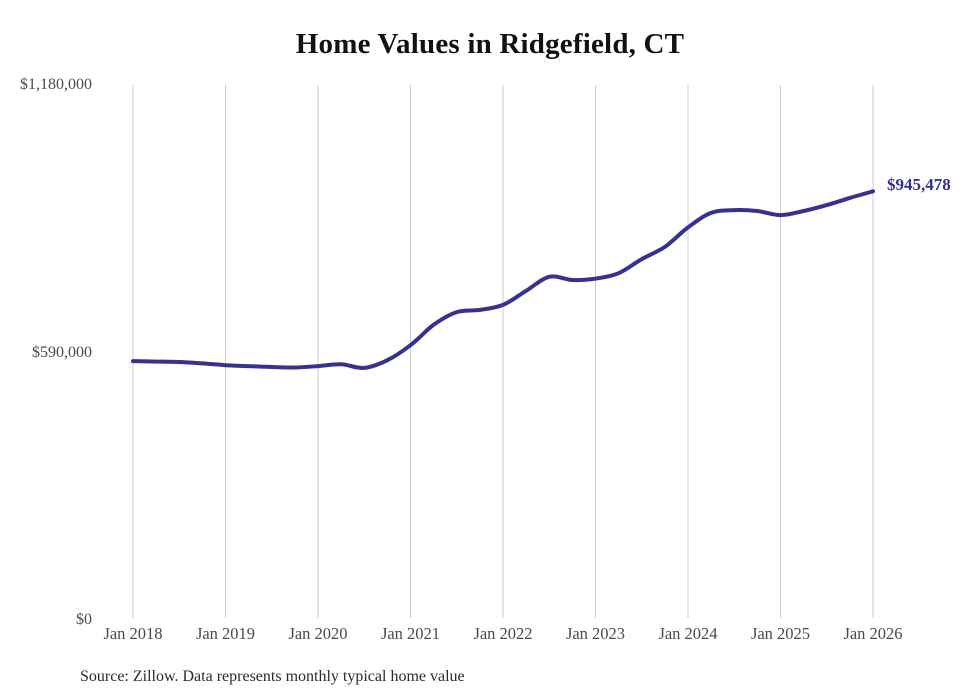 The width and height of the screenshot is (980, 699). What do you see at coordinates (225, 633) in the screenshot?
I see `x-tick-label: Jan 2019` at bounding box center [225, 633].